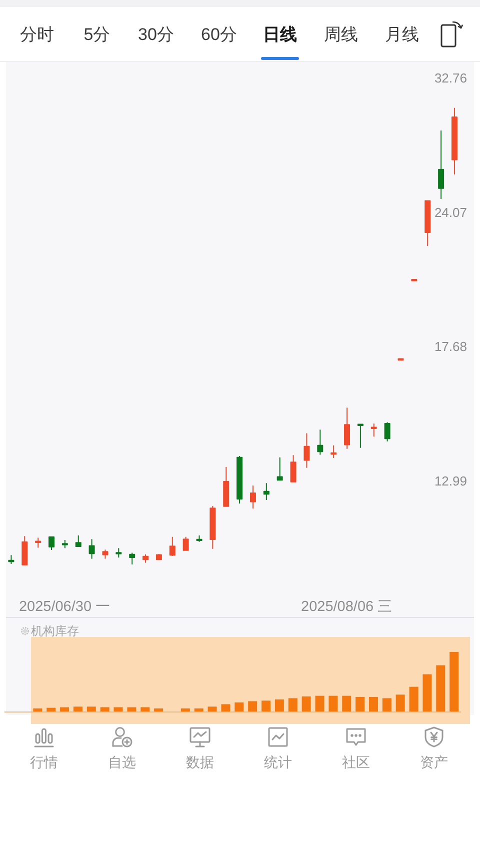 This screenshot has height=865, width=480. I want to click on text: 日线, so click(280, 35).